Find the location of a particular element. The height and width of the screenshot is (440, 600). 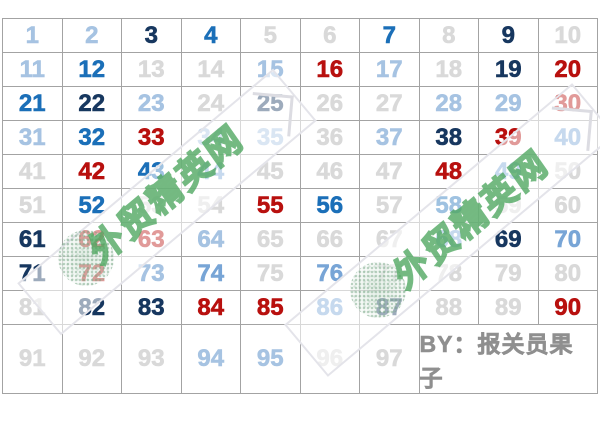

grid-cell-38: 38 is located at coordinates (449, 138).